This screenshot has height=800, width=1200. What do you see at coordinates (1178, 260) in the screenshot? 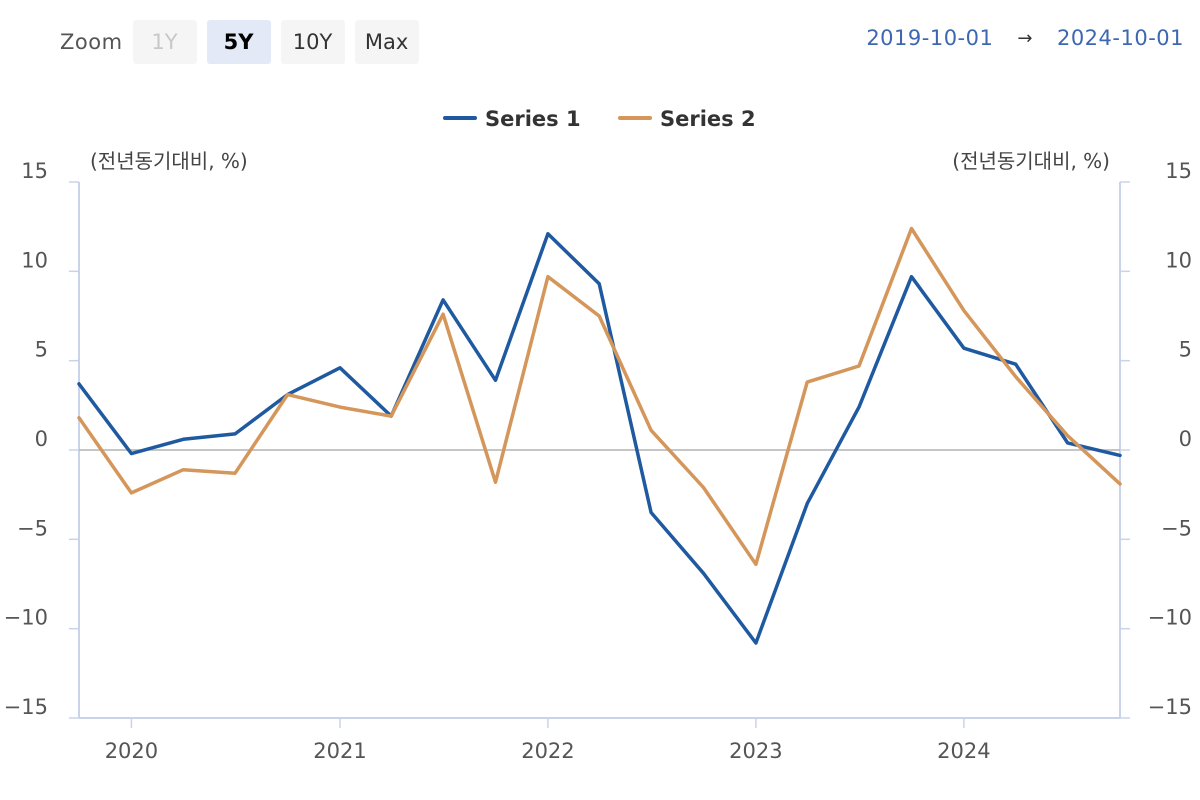
I see `right-y-tick-label: 10` at bounding box center [1178, 260].